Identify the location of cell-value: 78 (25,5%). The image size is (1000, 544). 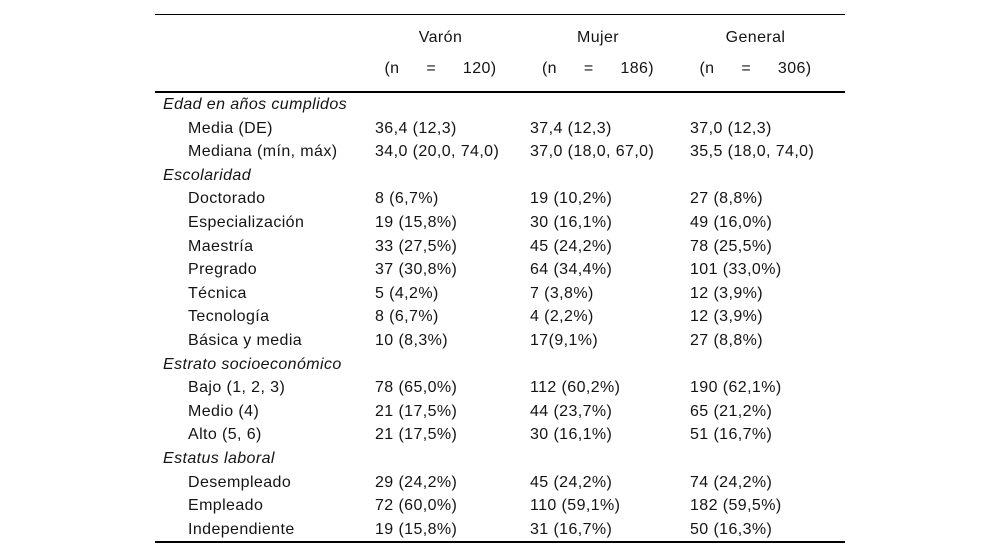
(731, 246).